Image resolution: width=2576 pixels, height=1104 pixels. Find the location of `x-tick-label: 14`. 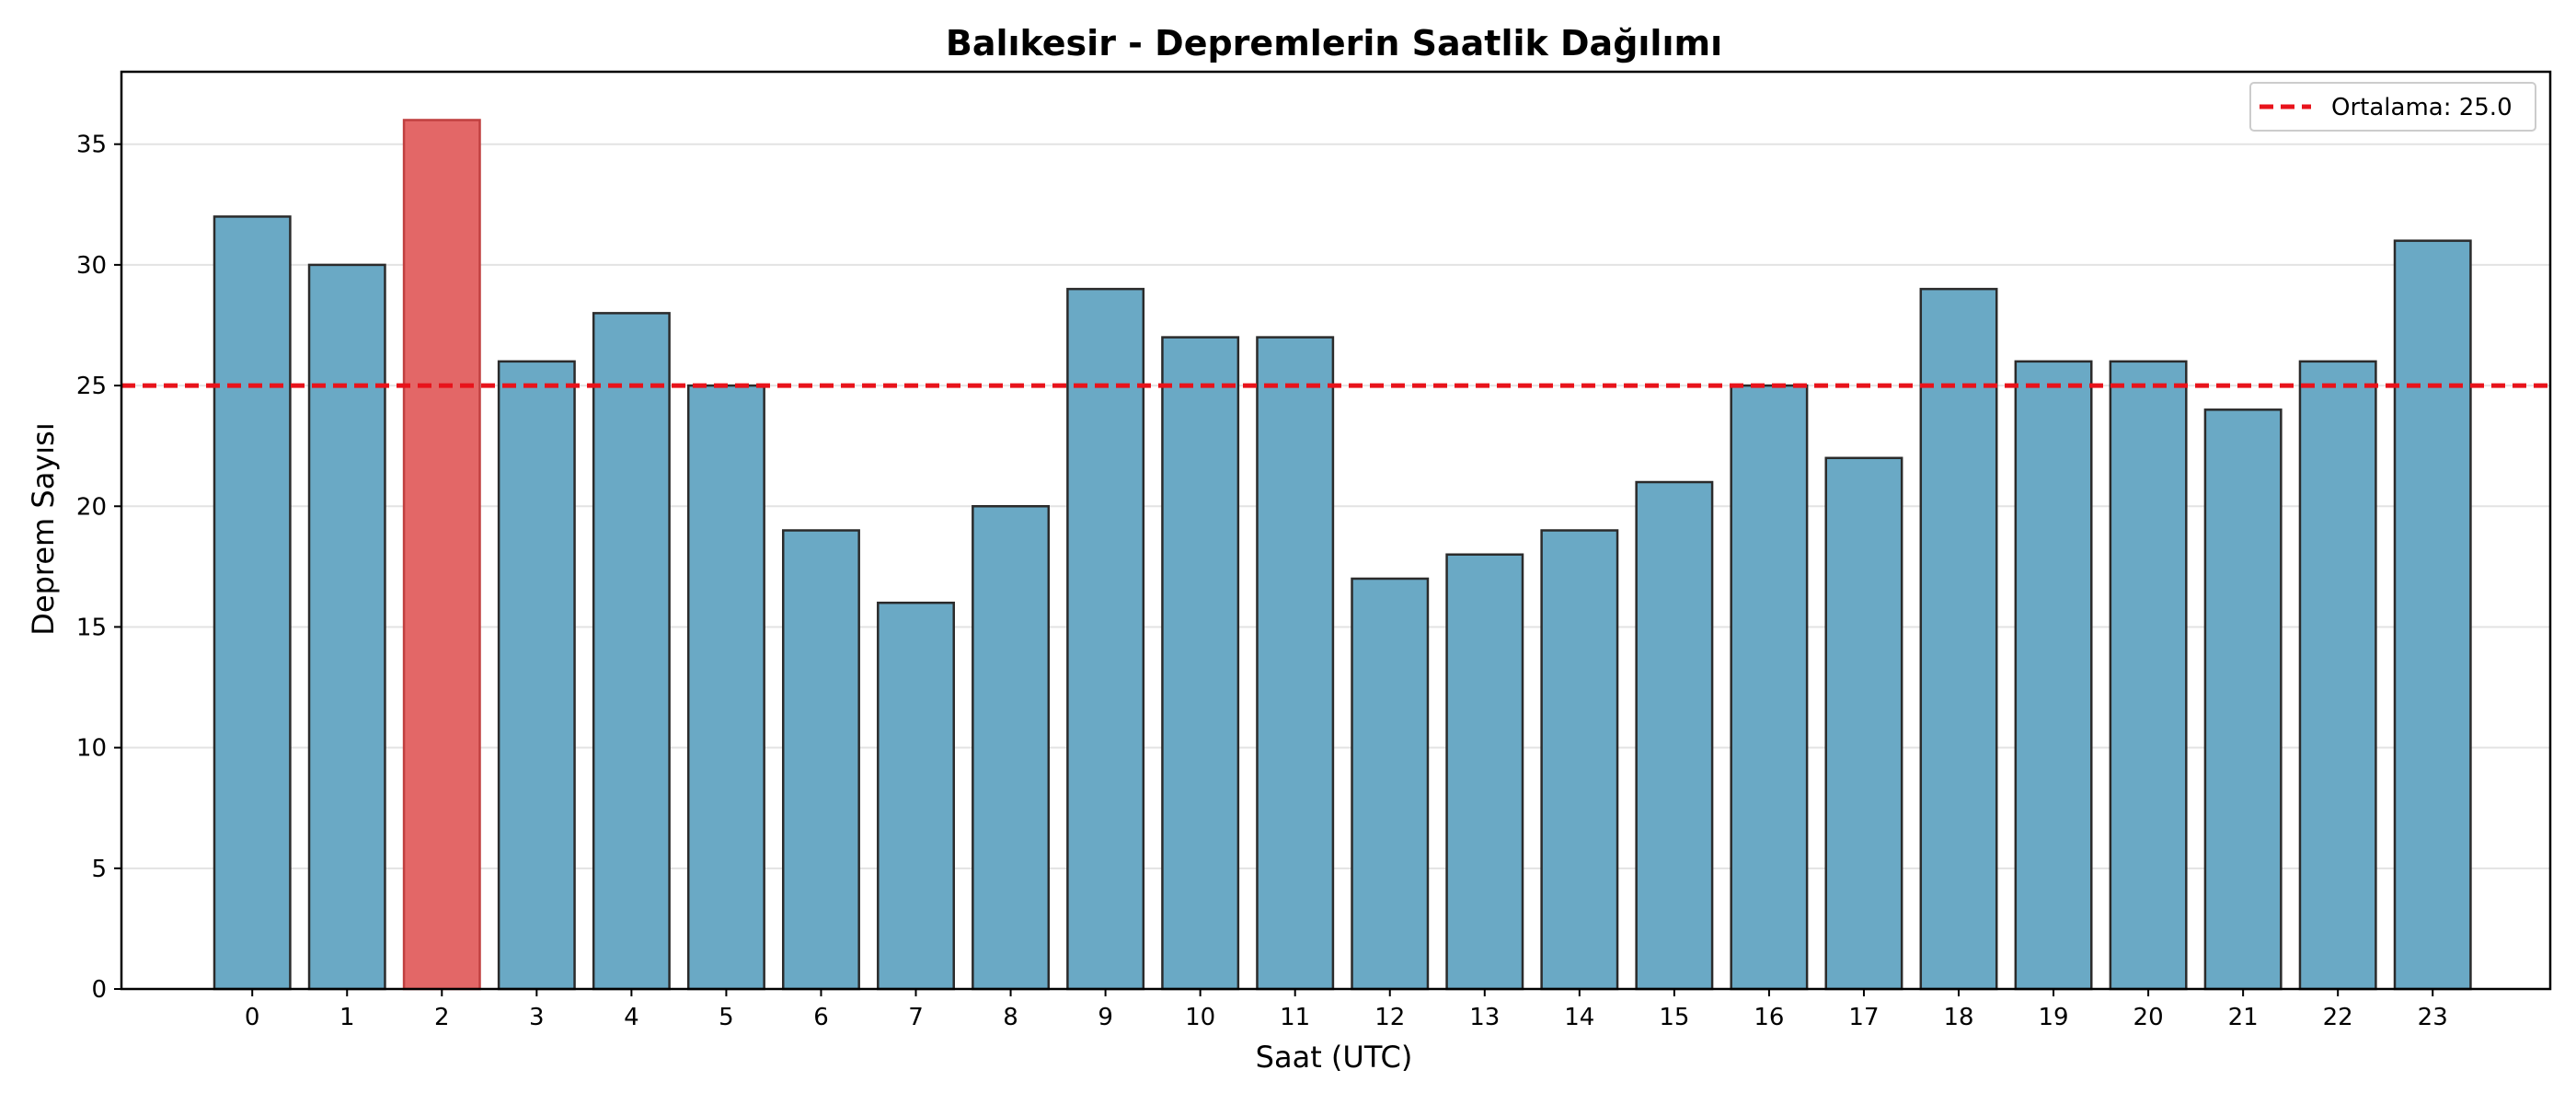

x-tick-label: 14 is located at coordinates (1579, 1018).